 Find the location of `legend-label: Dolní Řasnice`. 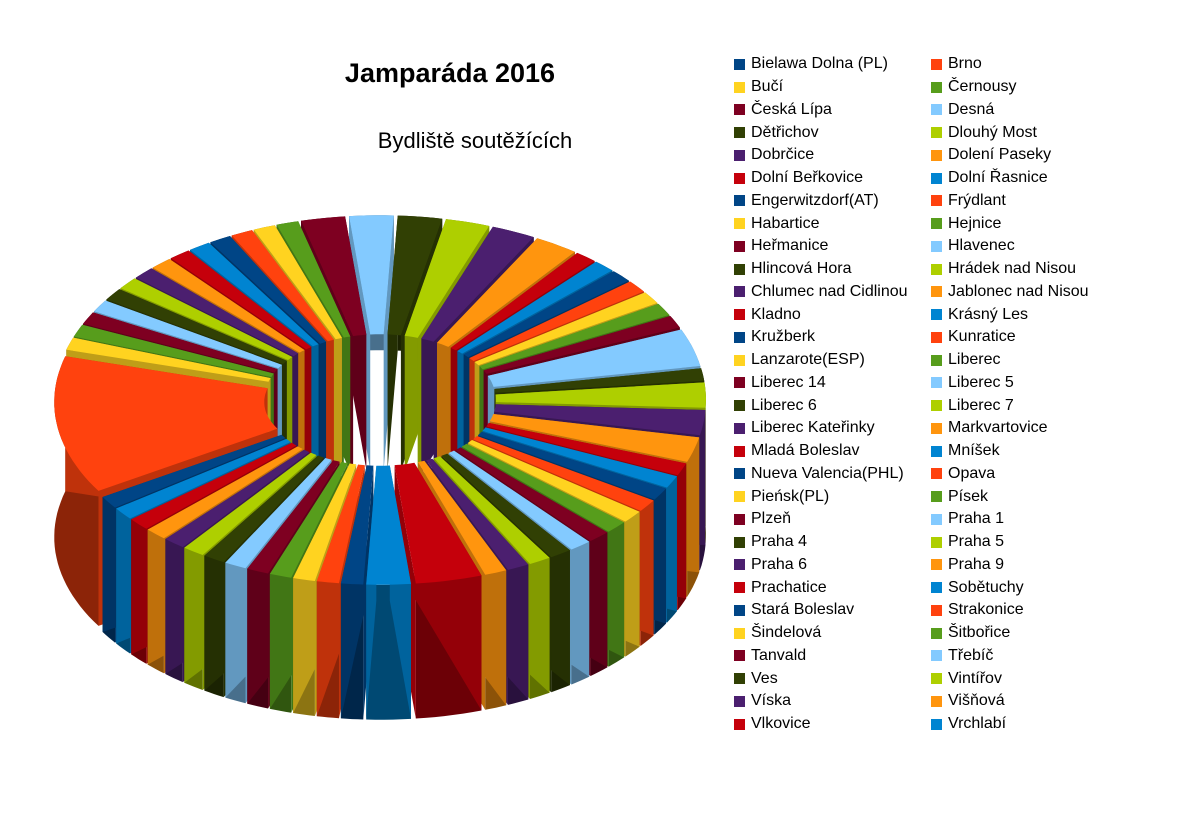

legend-label: Dolní Řasnice is located at coordinates (998, 178).